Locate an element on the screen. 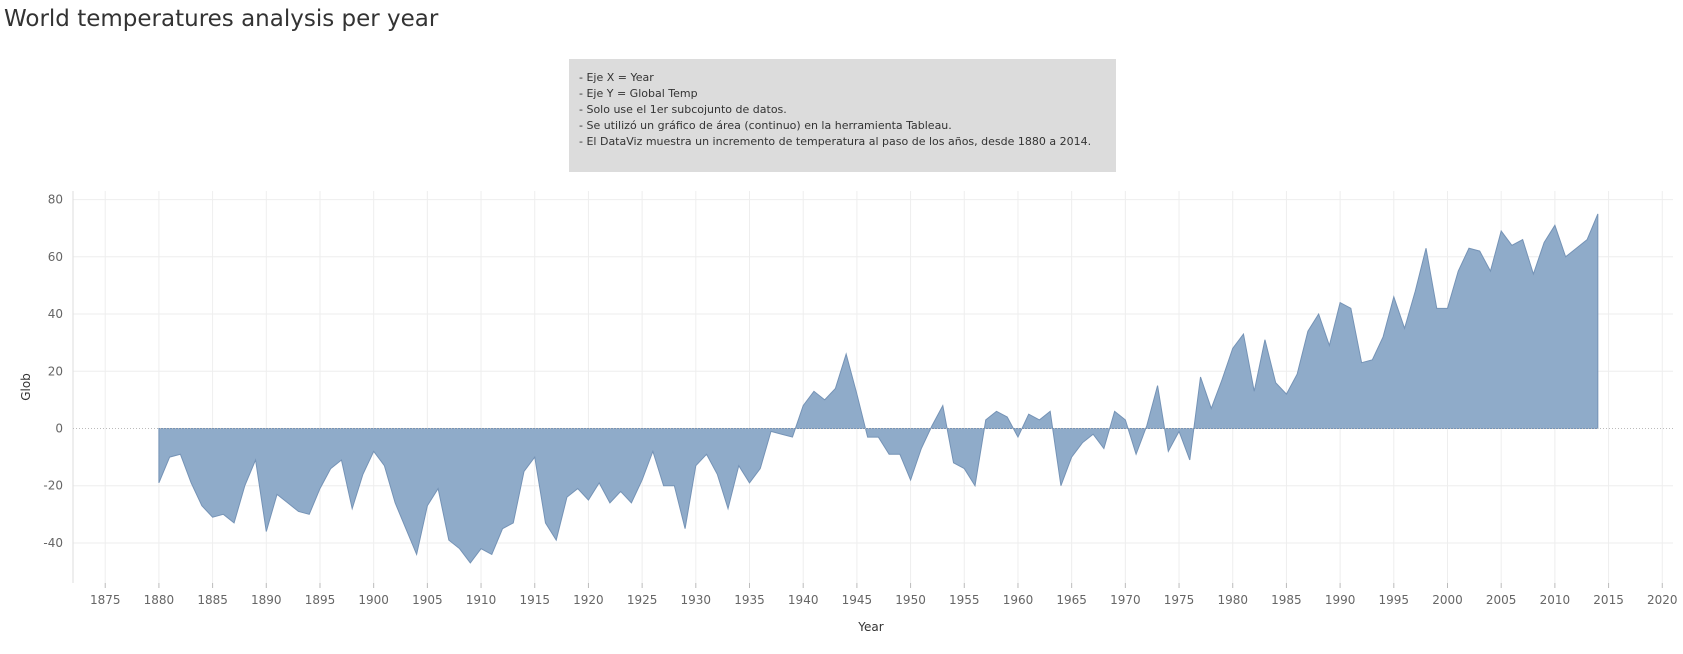 The image size is (1683, 654). y-tick-label: 80 is located at coordinates (55, 200).